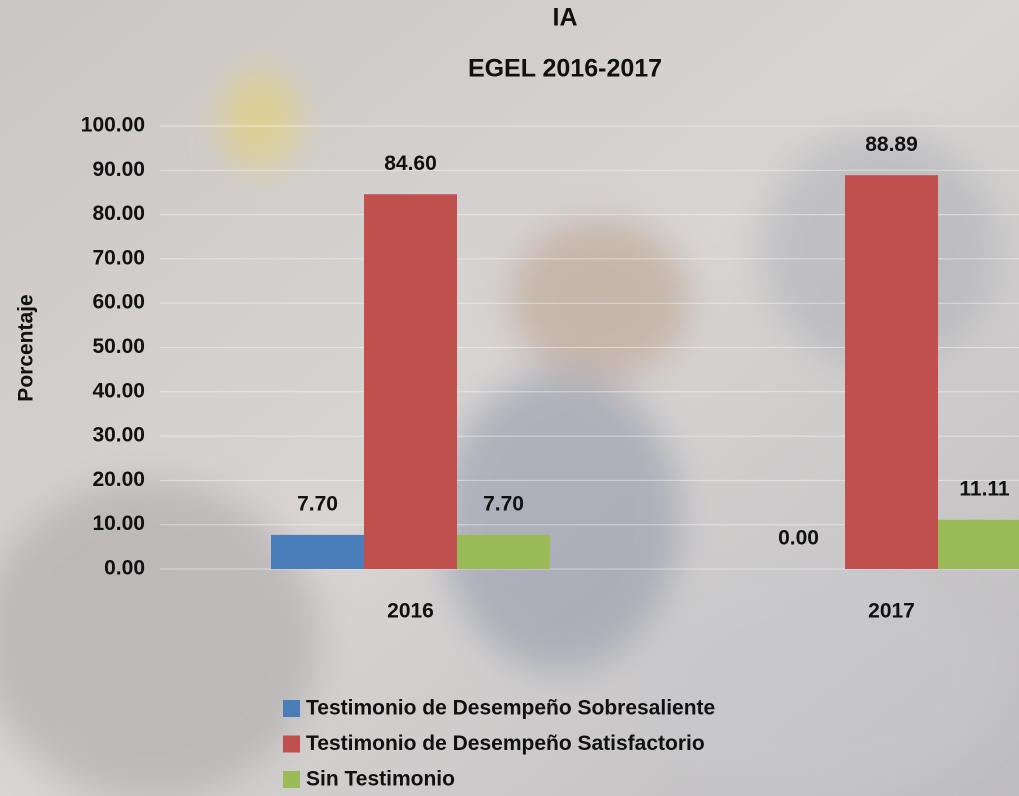 This screenshot has width=1019, height=796. What do you see at coordinates (505, 743) in the screenshot?
I see `legend-label: Testimonio de Desempeño Satisfactorio` at bounding box center [505, 743].